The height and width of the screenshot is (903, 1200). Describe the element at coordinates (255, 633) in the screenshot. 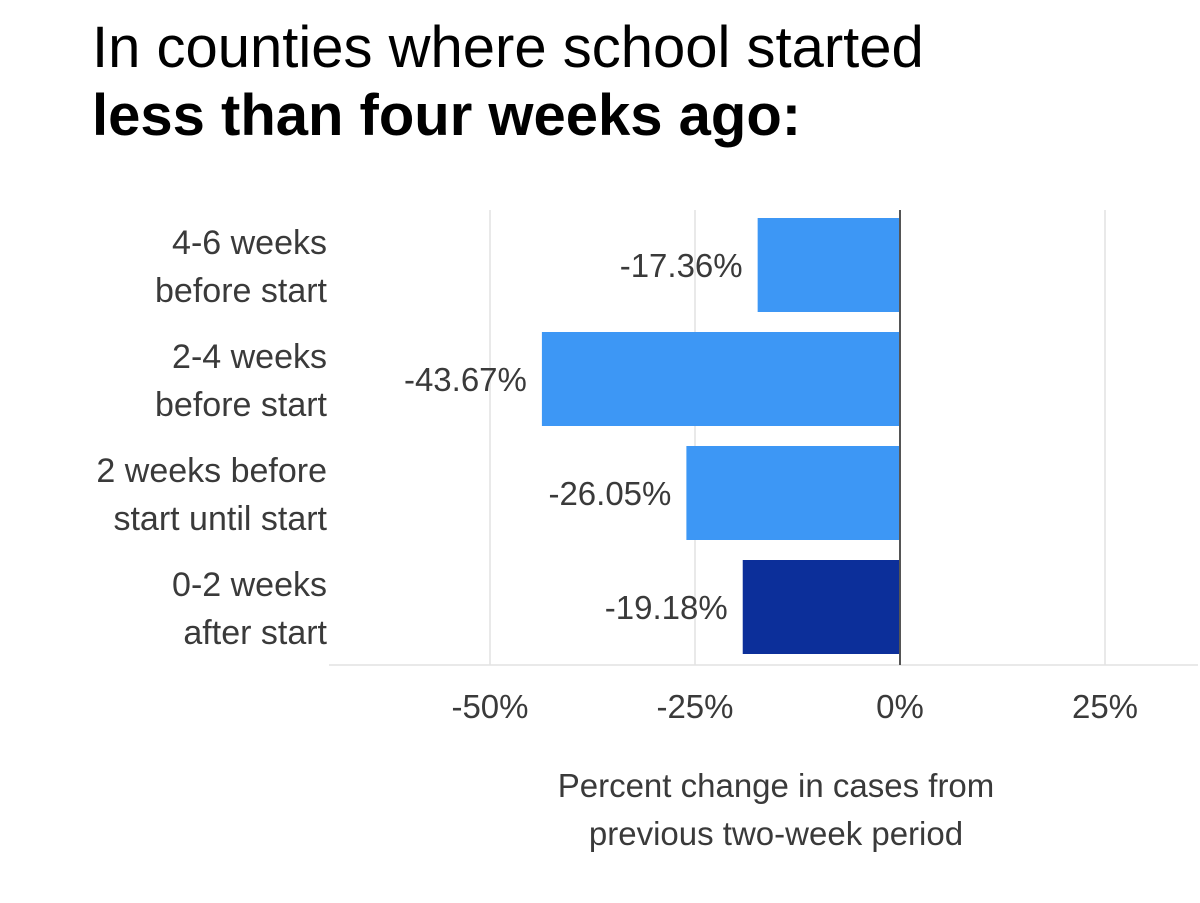

I see `category-label: after start` at that location.